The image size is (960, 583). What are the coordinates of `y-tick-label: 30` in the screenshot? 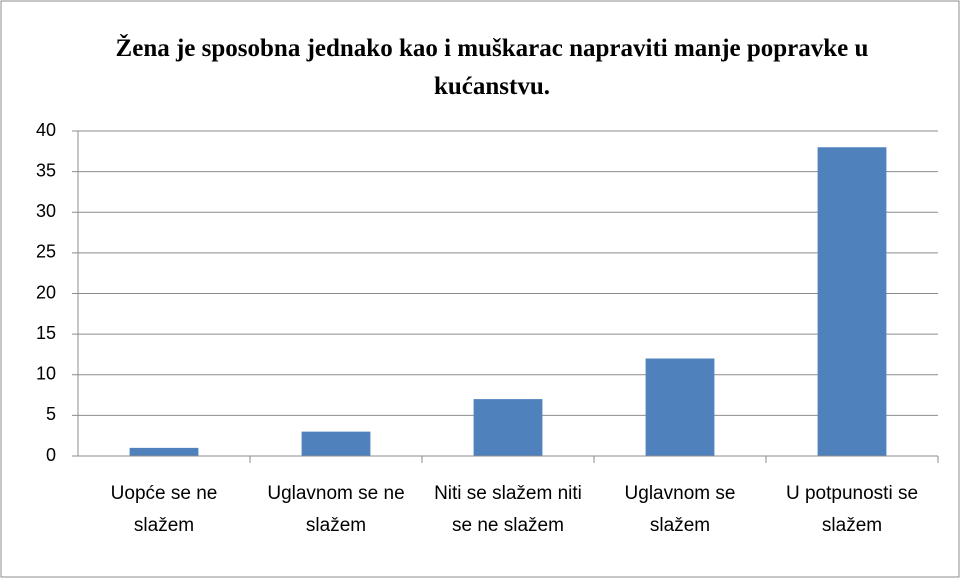 It's located at (46, 211).